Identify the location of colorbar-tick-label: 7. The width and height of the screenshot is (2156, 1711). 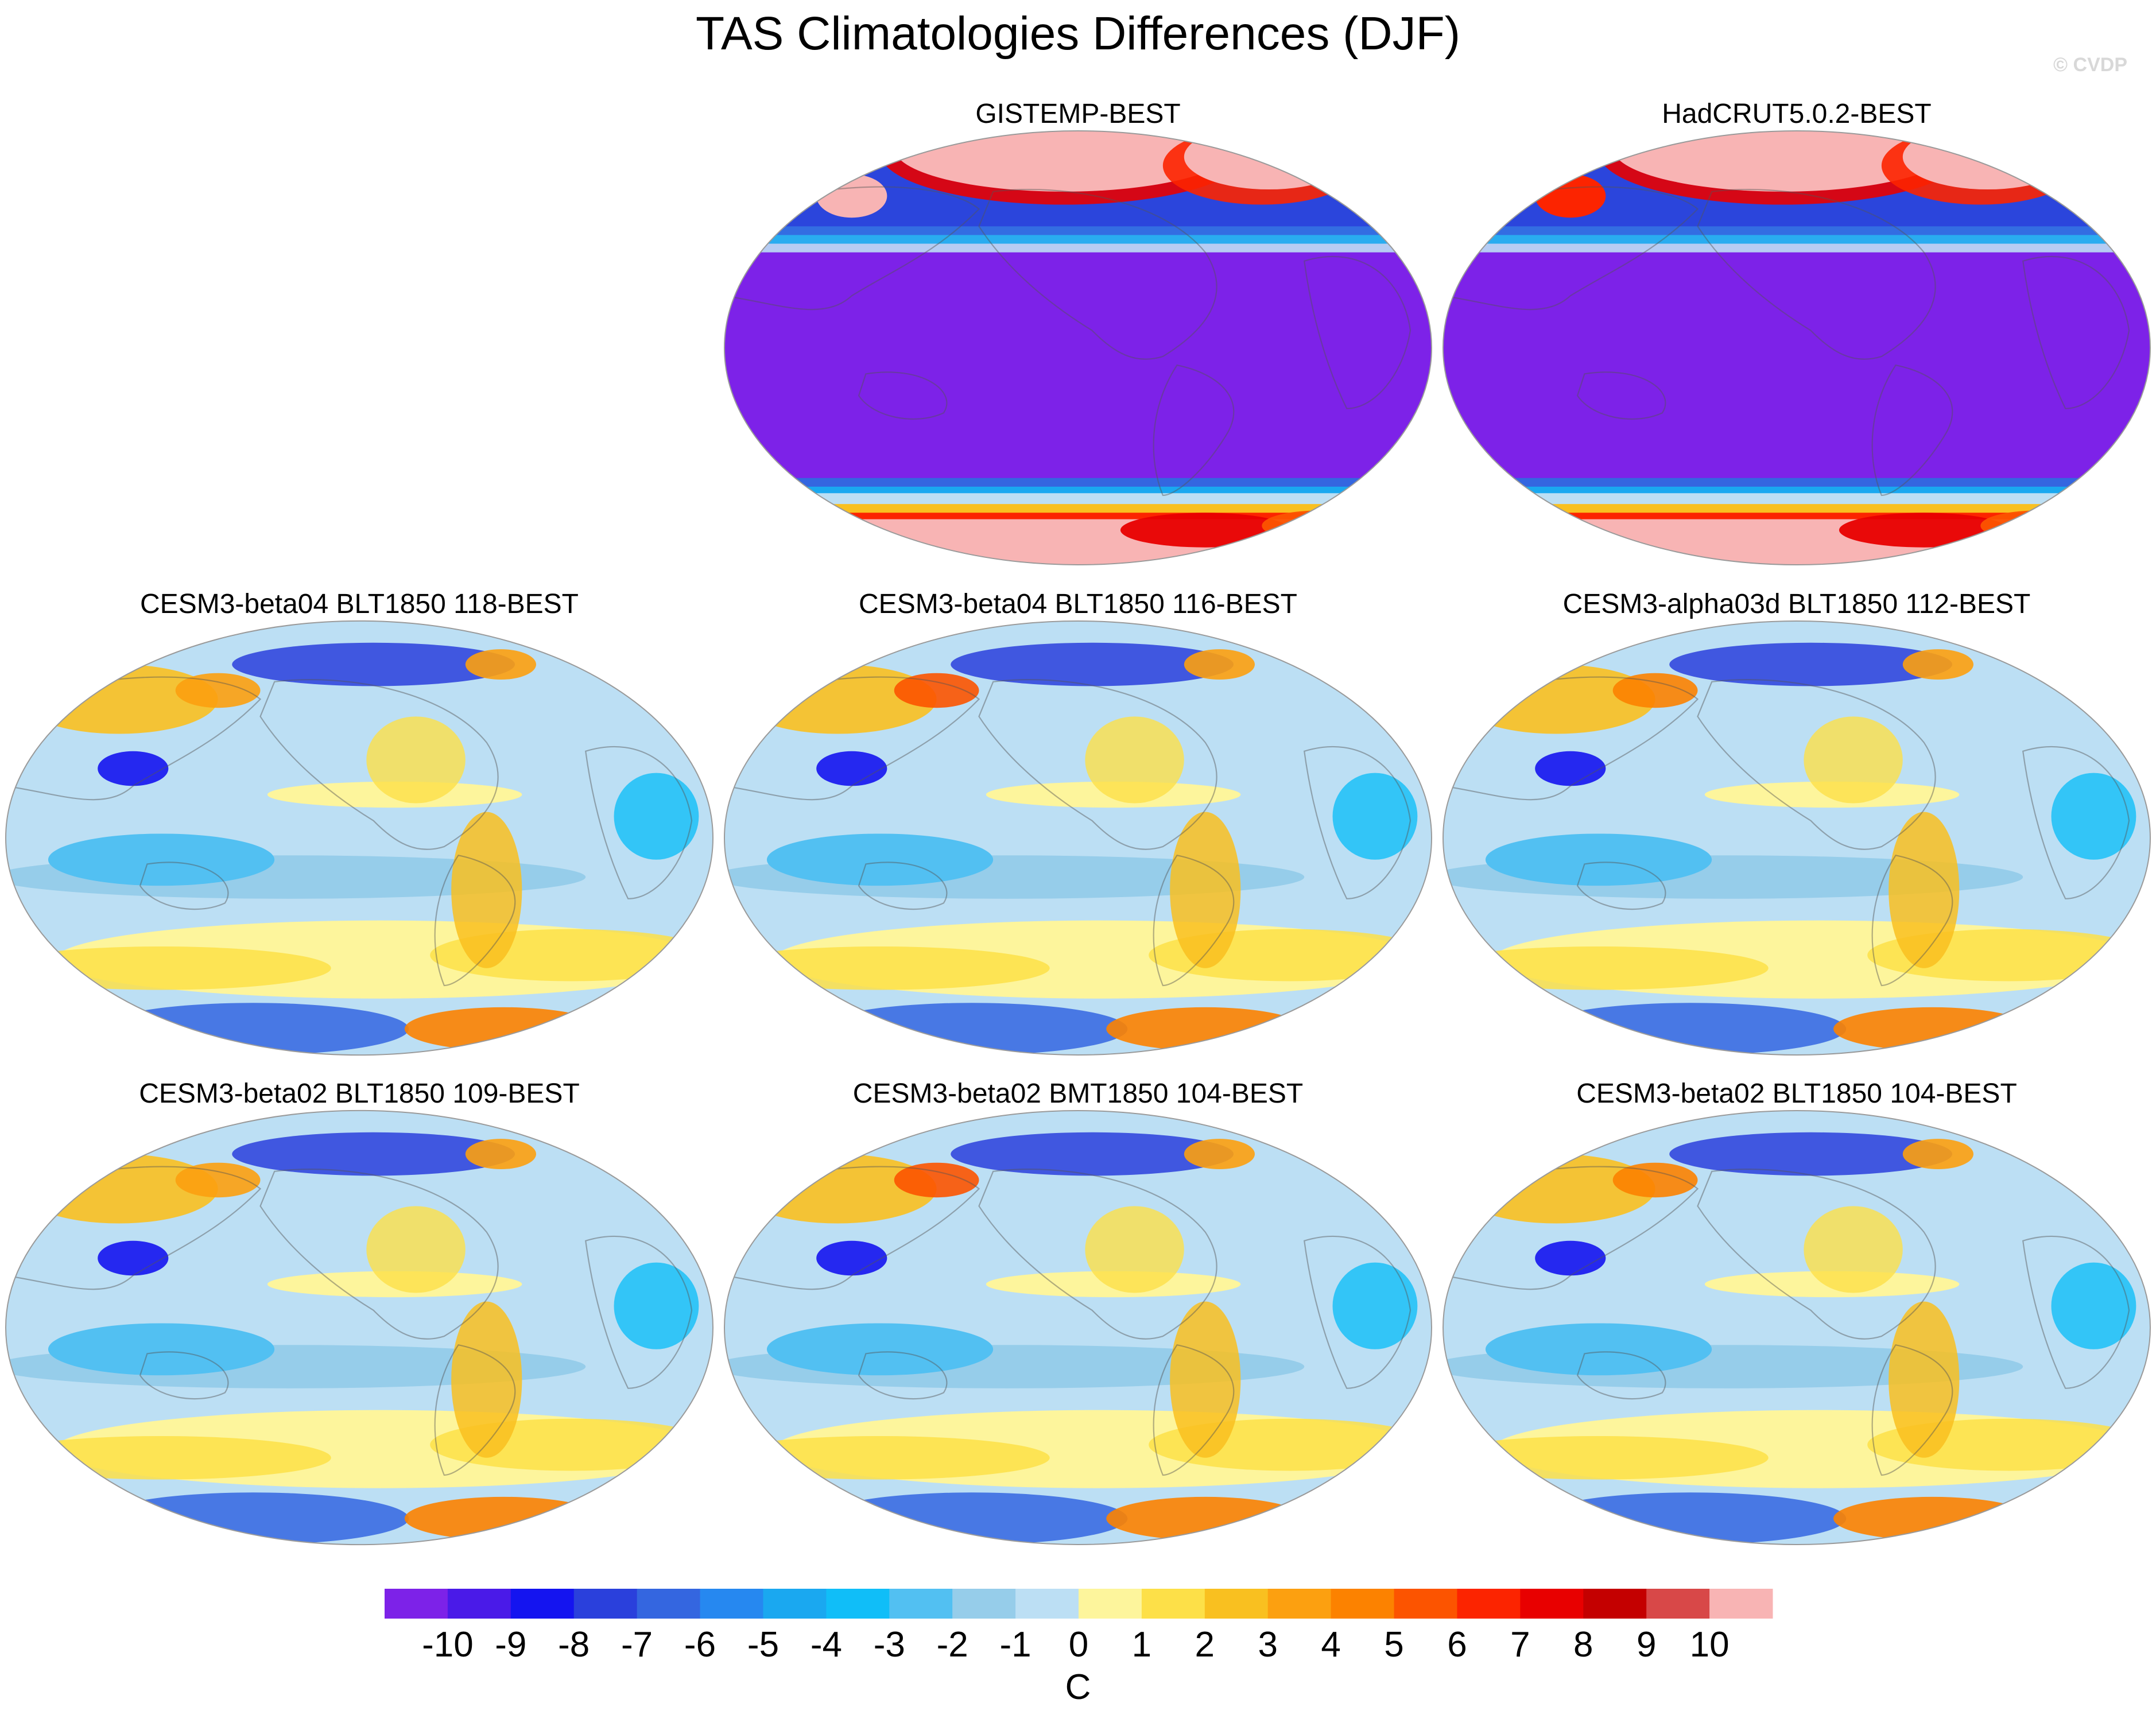
(1520, 1645).